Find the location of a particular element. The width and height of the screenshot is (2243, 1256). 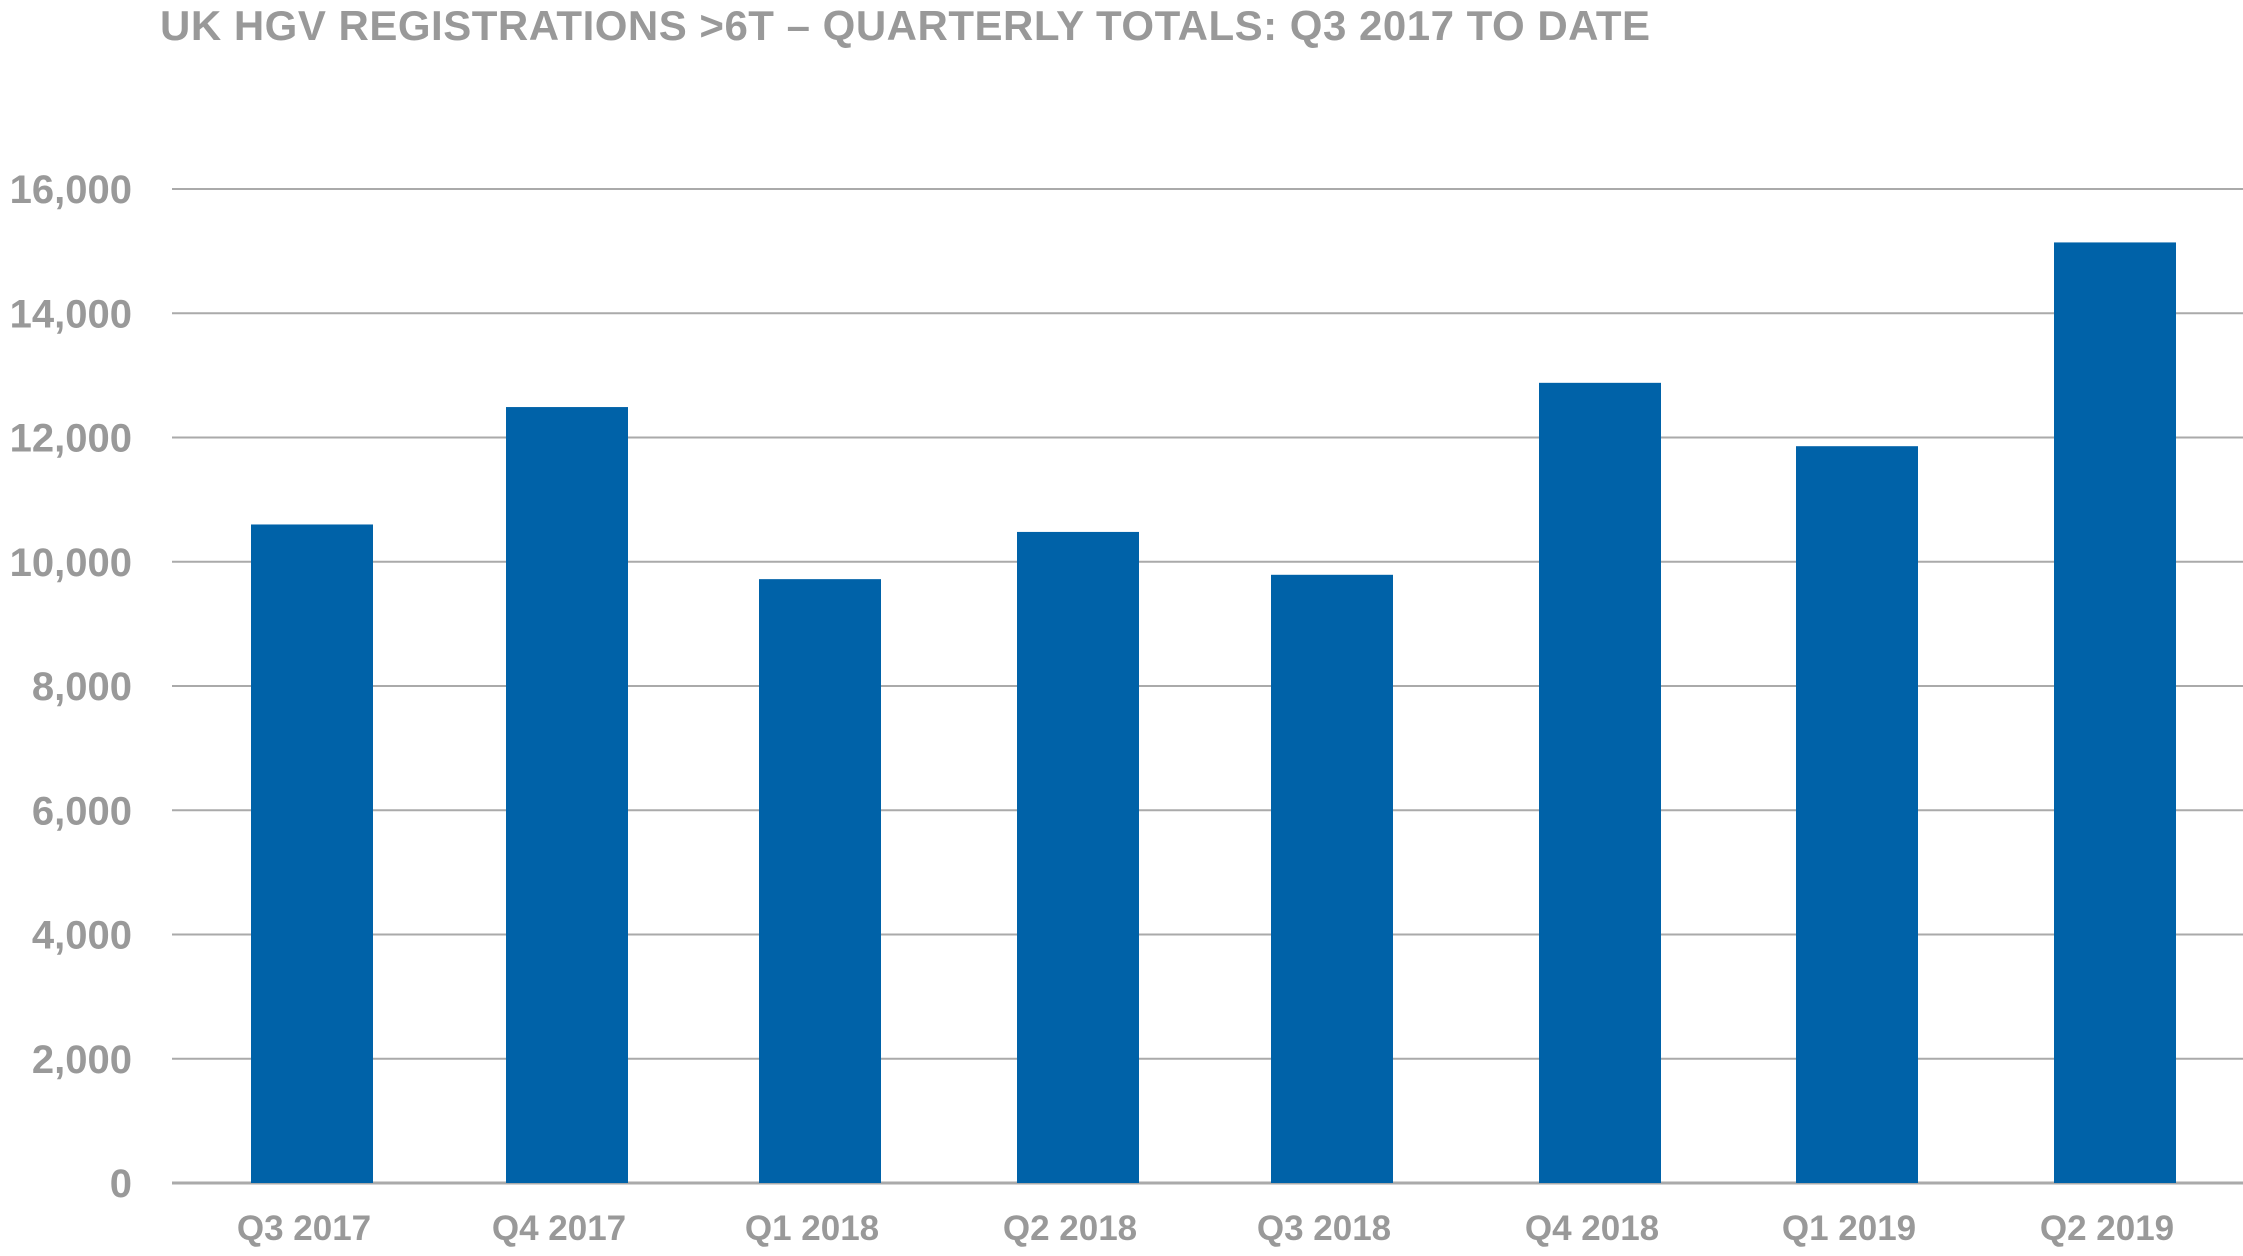

bar-q3-2018 is located at coordinates (1332, 878).